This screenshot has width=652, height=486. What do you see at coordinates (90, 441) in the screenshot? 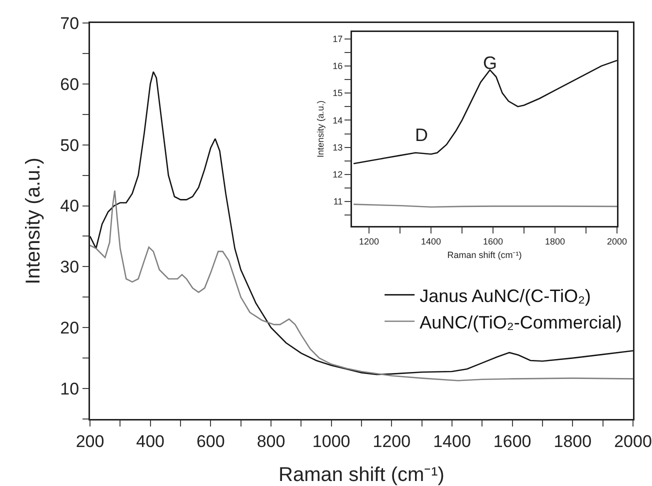
I see `x-tick-label: 200` at bounding box center [90, 441].